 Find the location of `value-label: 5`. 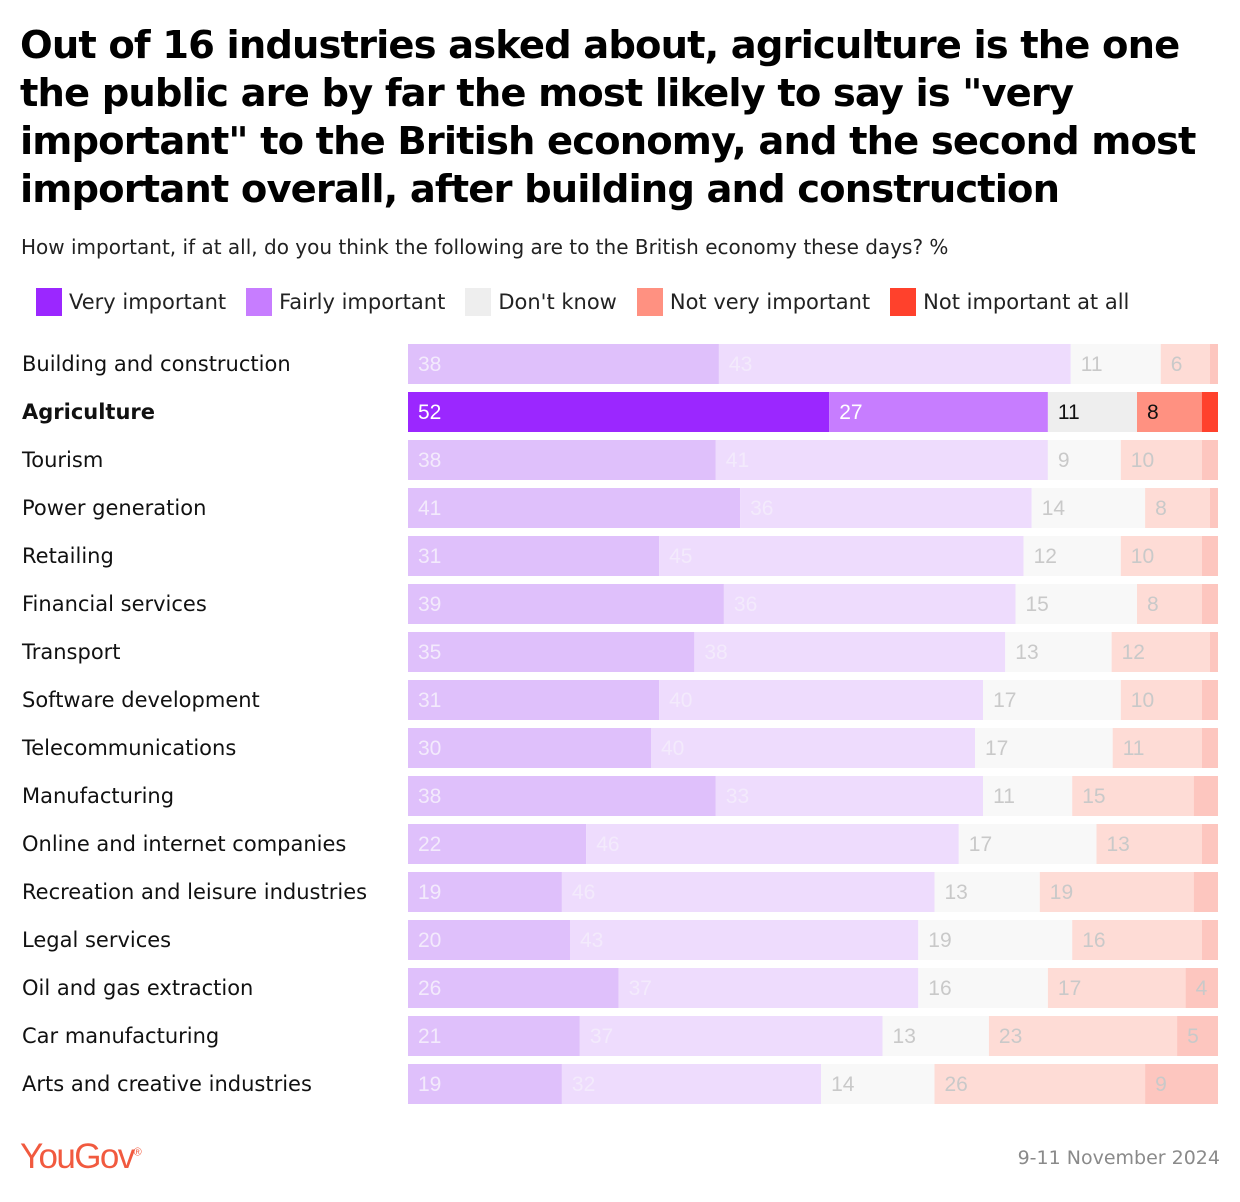

value-label: 5 is located at coordinates (1193, 1036).